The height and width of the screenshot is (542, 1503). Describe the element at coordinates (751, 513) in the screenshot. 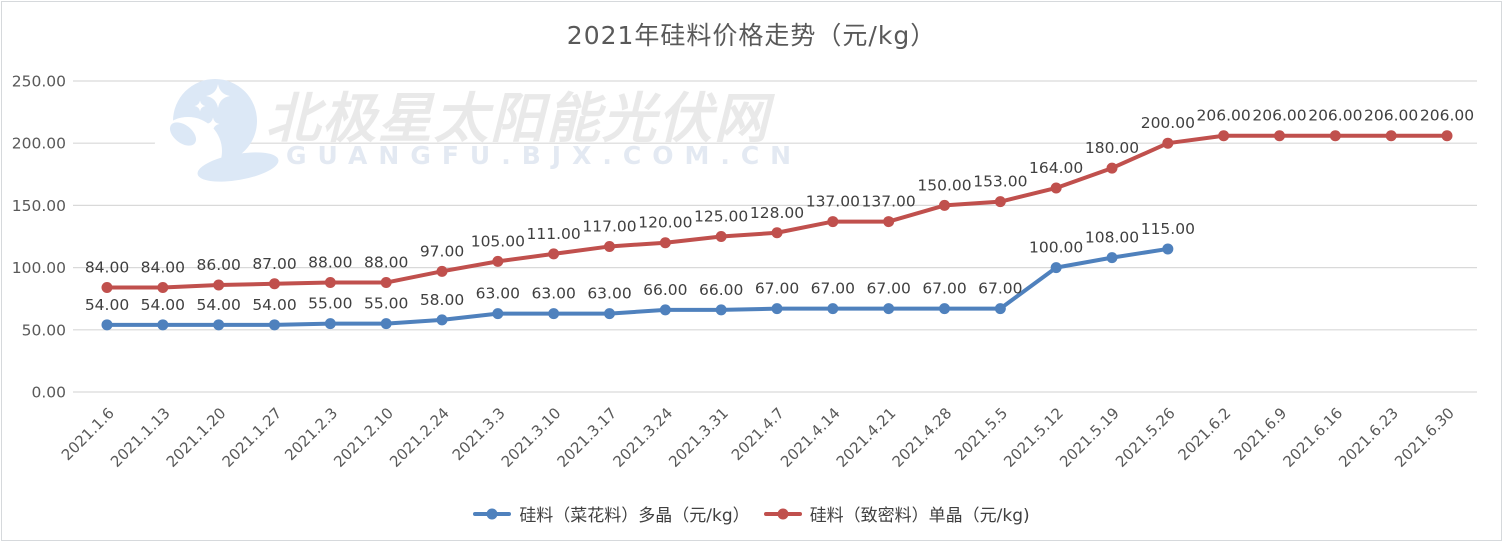

I see `chart-legend: 硅料（菜花料）多晶（元/kg） 硅料（致密料）单晶（元/kg)` at that location.